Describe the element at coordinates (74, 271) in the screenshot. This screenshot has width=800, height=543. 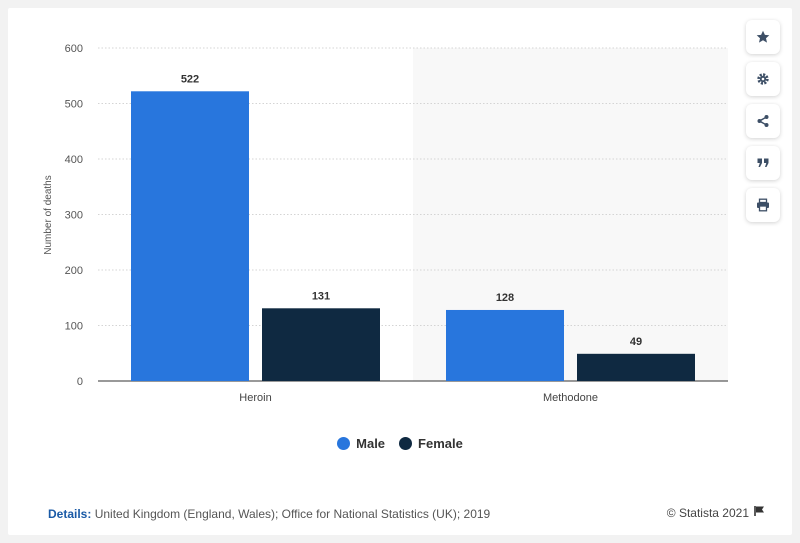
I see `y-tick-label: 200` at that location.